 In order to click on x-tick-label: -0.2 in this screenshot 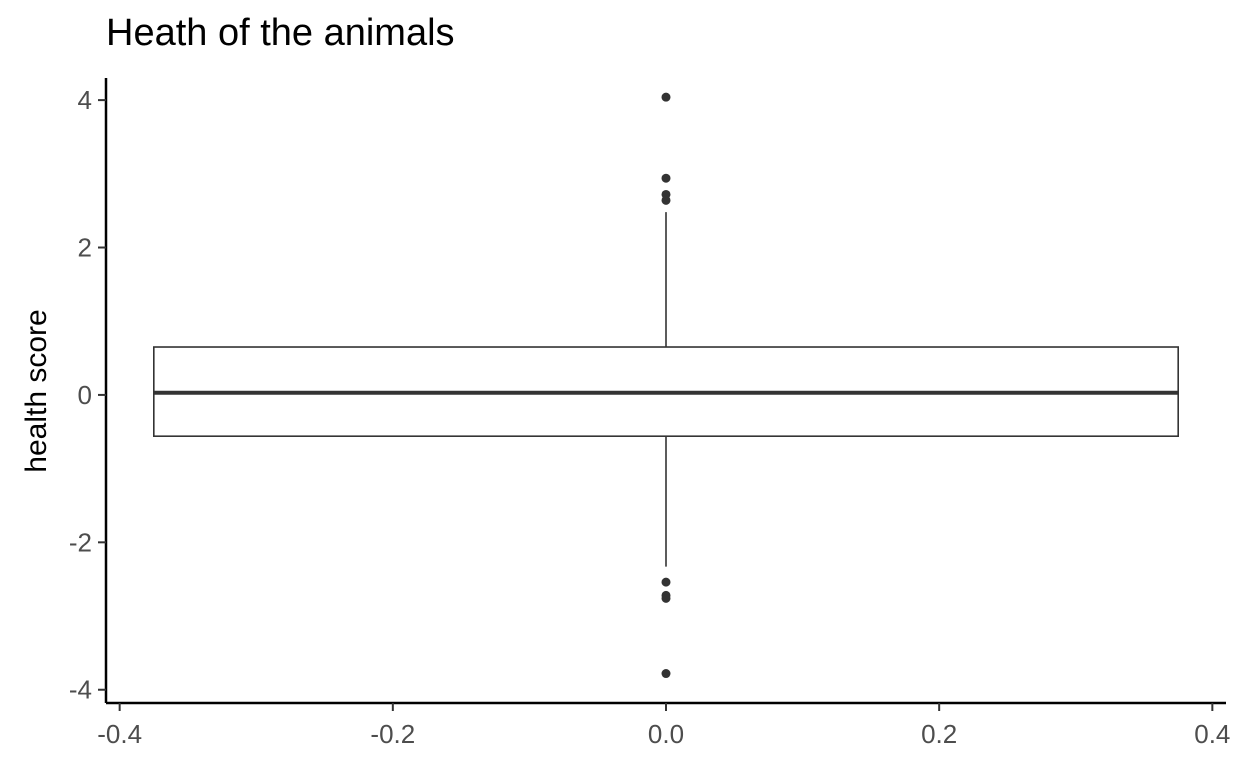, I will do `click(392, 734)`.